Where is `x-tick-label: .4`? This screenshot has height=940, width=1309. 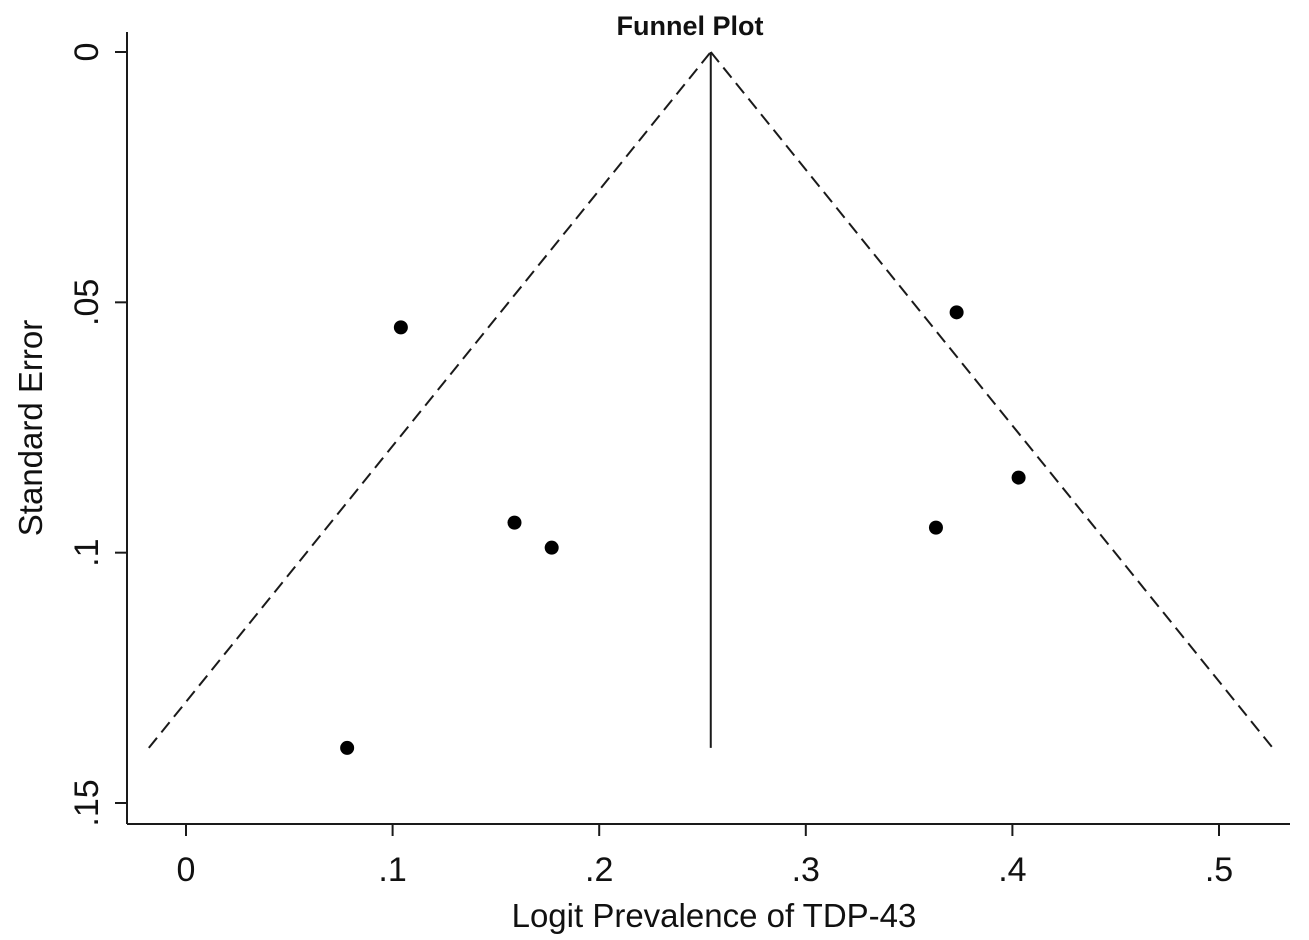
x-tick-label: .4 is located at coordinates (1012, 870).